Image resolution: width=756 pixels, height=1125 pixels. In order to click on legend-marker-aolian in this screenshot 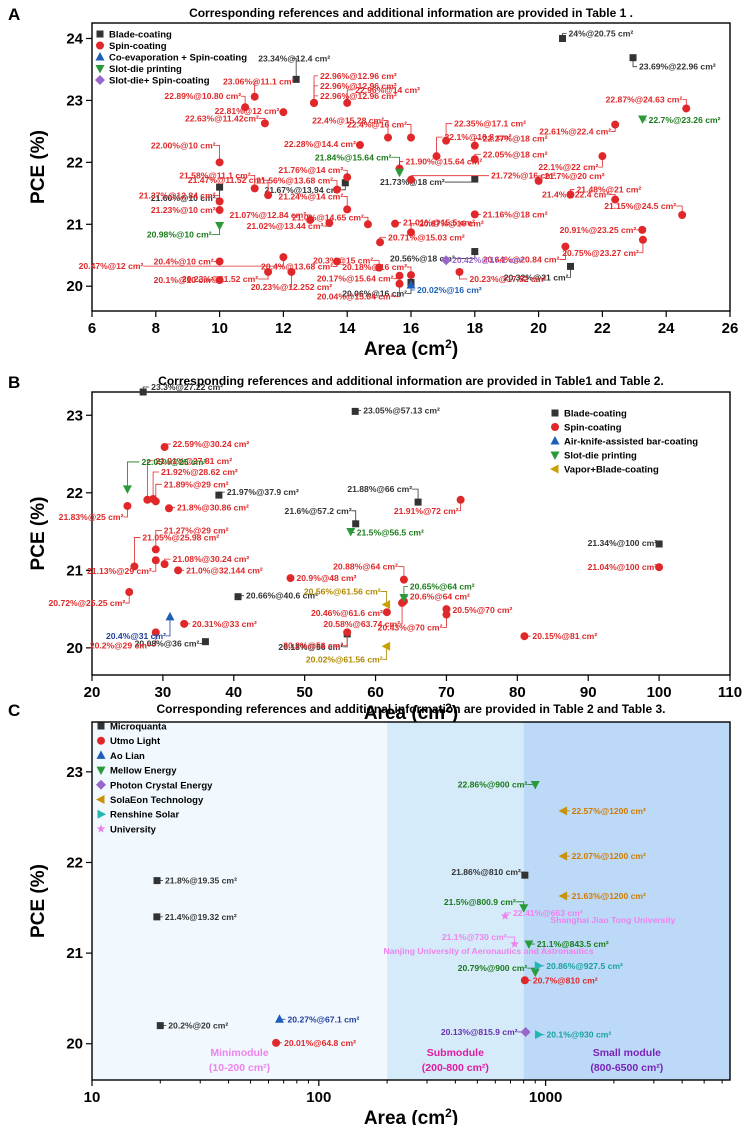, I will do `click(101, 754)`.